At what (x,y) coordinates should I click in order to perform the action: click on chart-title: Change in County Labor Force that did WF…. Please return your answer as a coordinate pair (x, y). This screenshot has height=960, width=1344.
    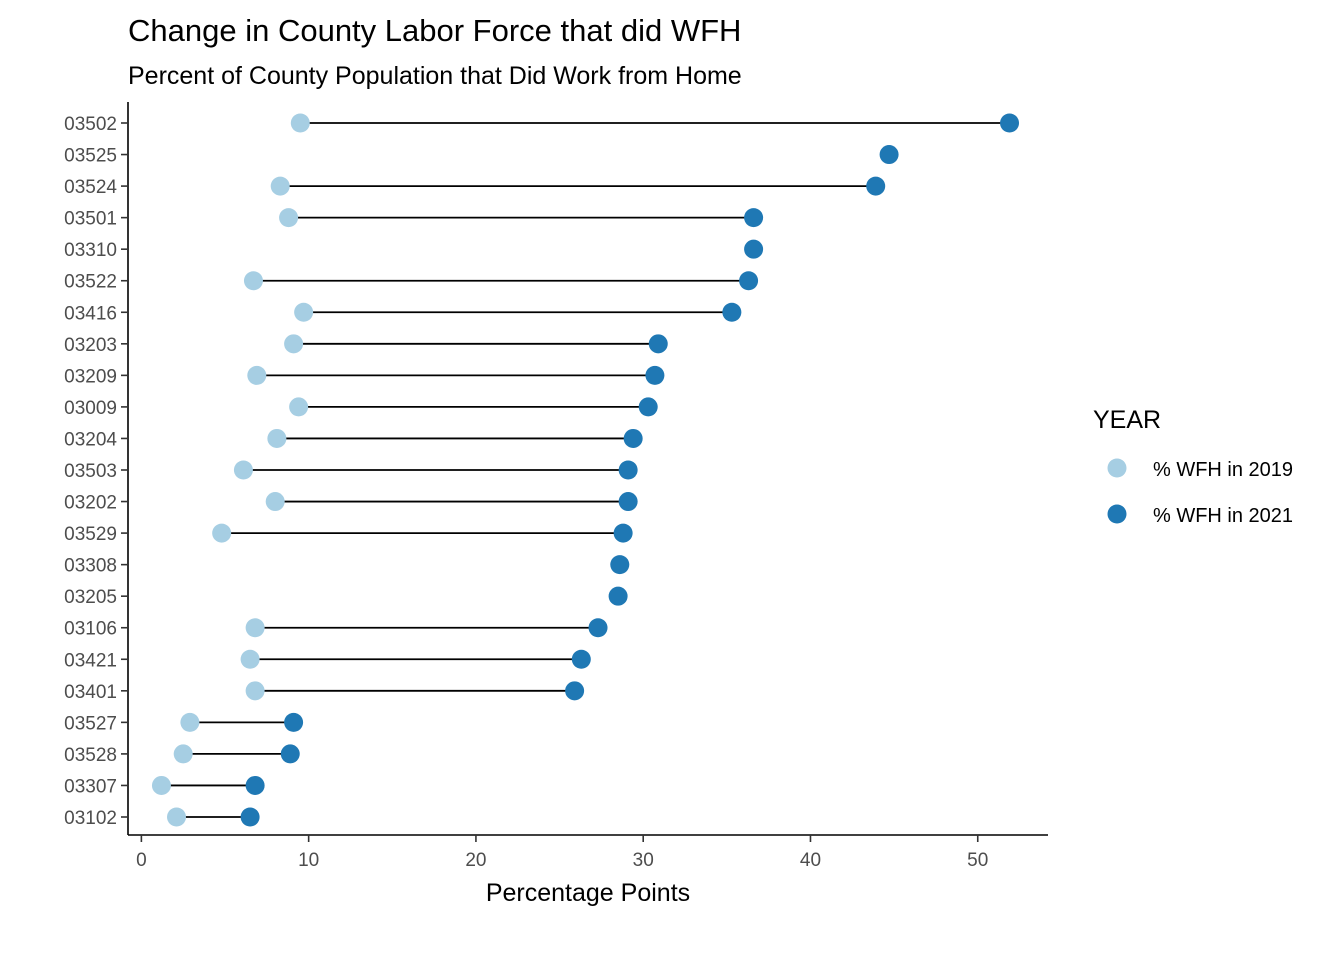
    Looking at the image, I should click on (434, 30).